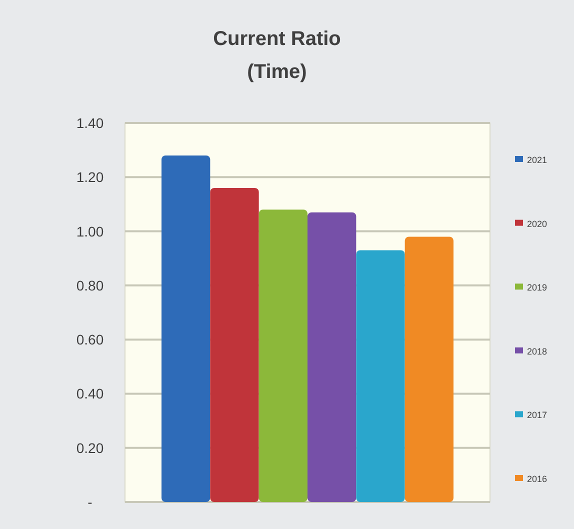 The image size is (574, 529). What do you see at coordinates (90, 177) in the screenshot?
I see `y-tick-label: 1.20` at bounding box center [90, 177].